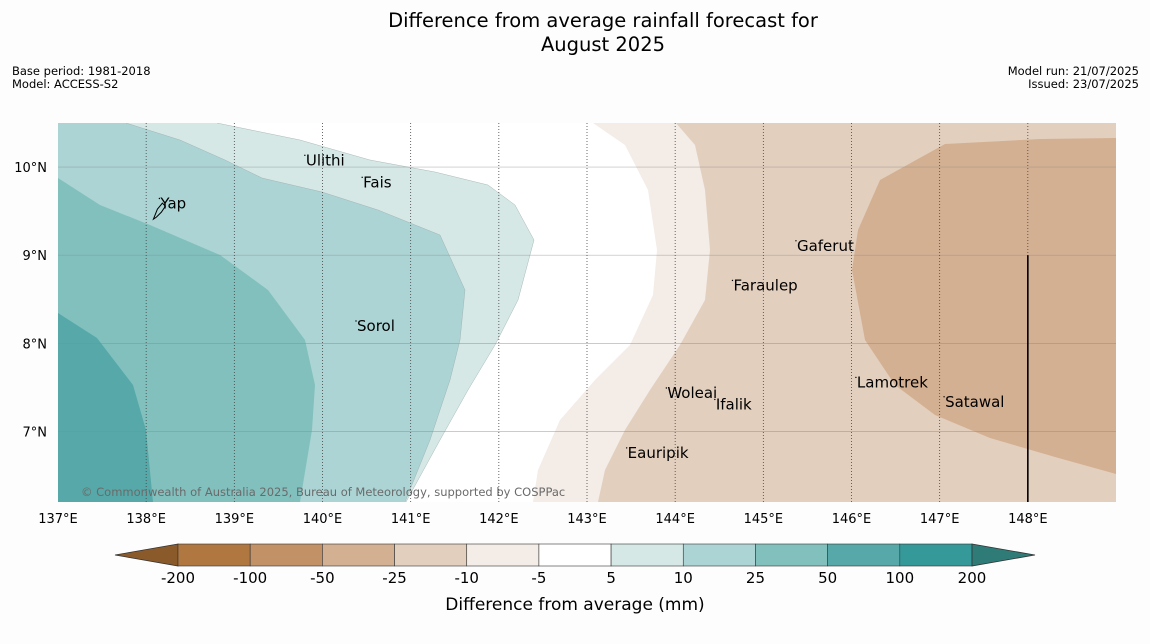 The image size is (1150, 644). Describe the element at coordinates (325, 160) in the screenshot. I see `place-label-ulithi: Ulithi` at that location.